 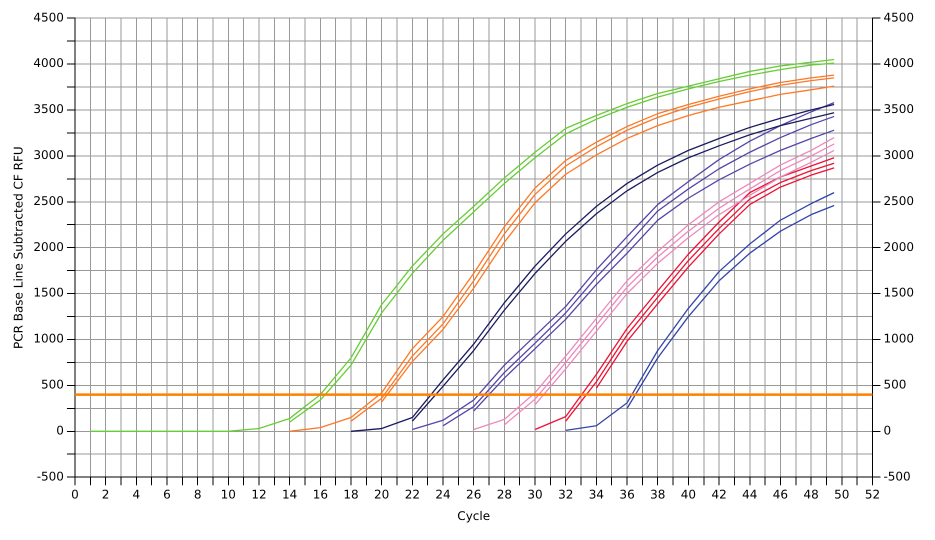 I want to click on x-tick-label: 12, so click(x=259, y=495).